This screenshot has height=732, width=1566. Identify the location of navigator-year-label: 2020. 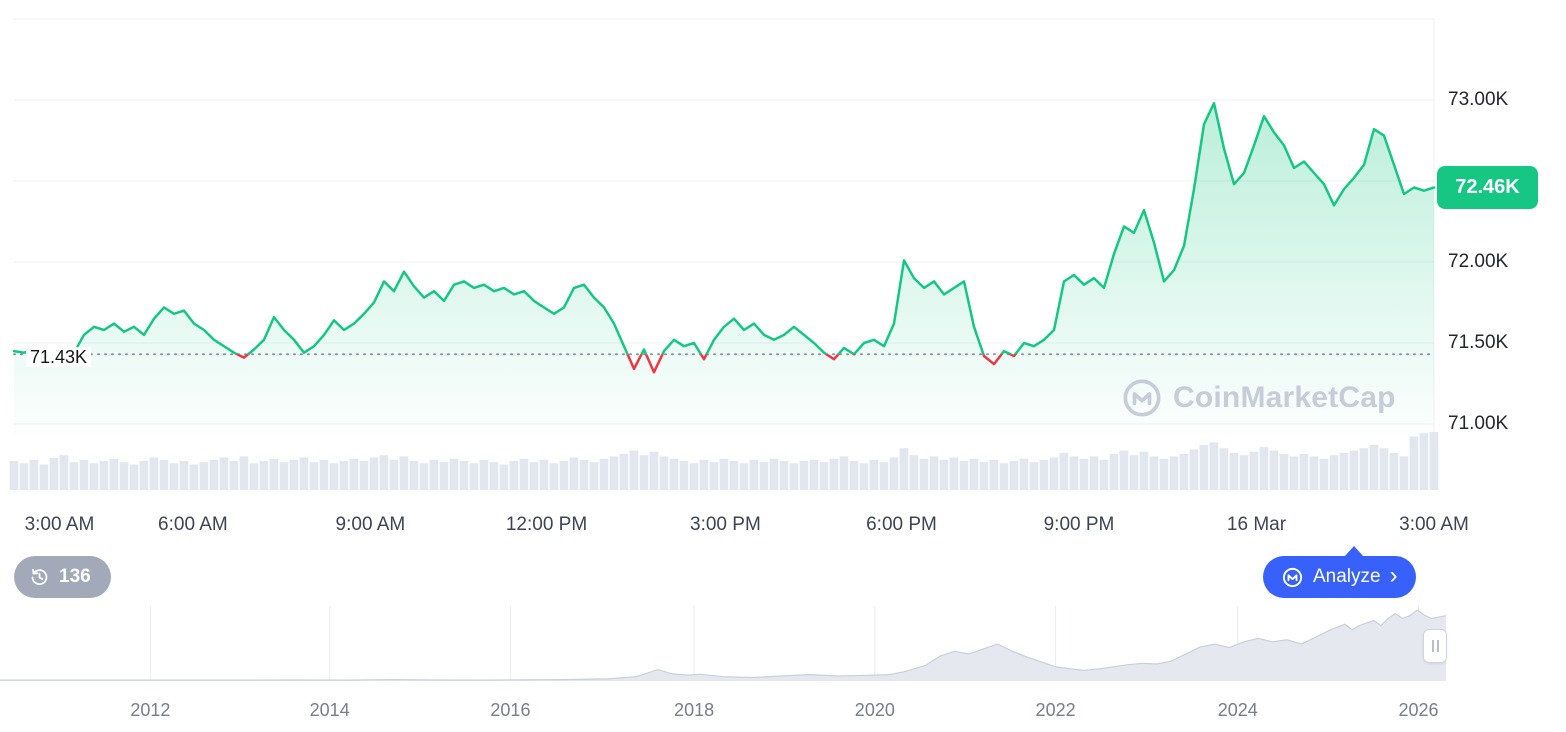
(874, 710).